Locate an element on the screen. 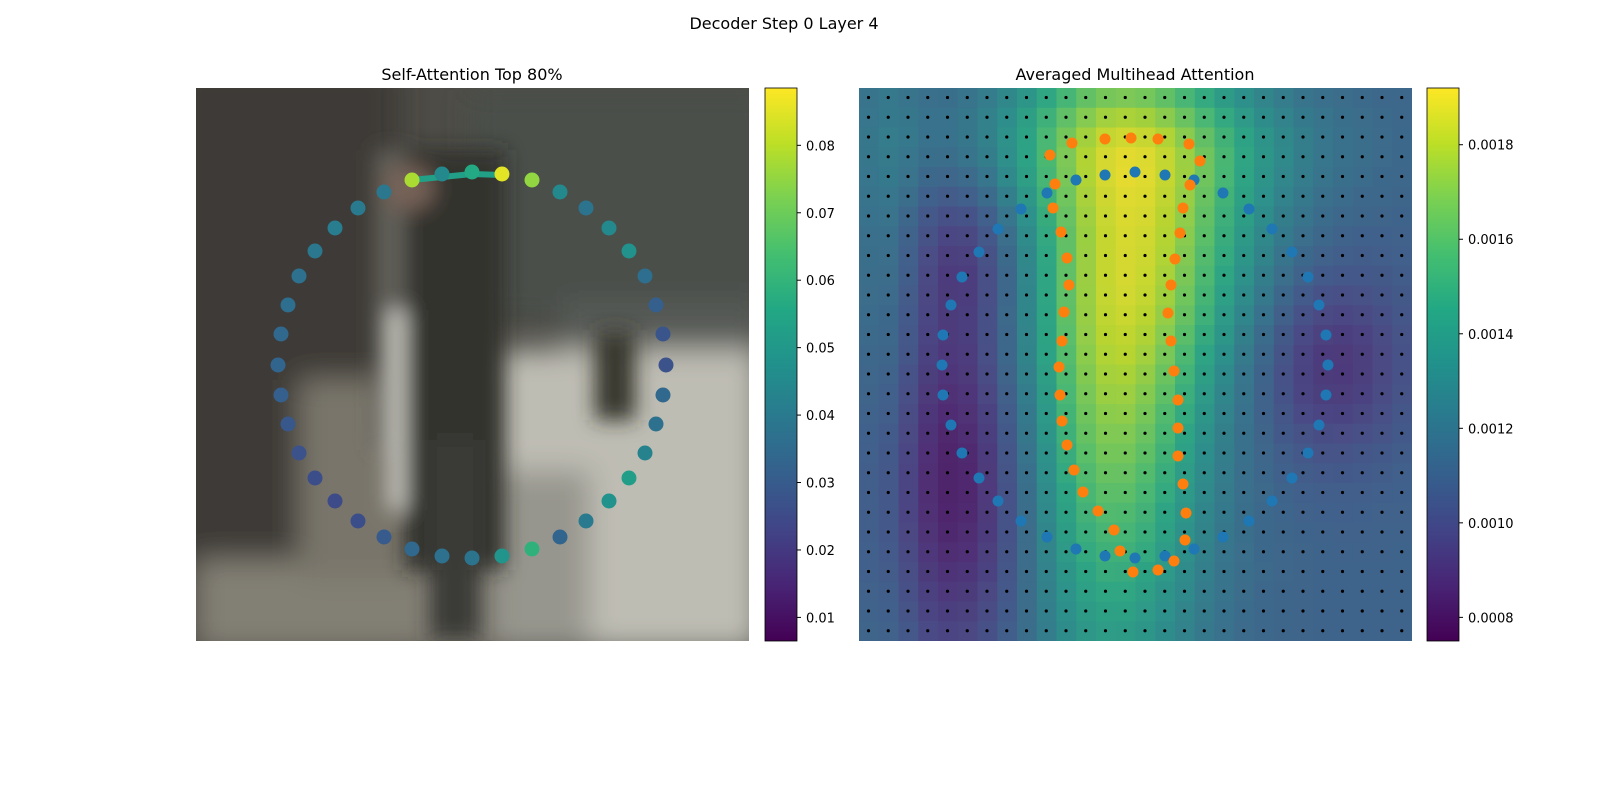  self-attention-colorbar is located at coordinates (781, 364).